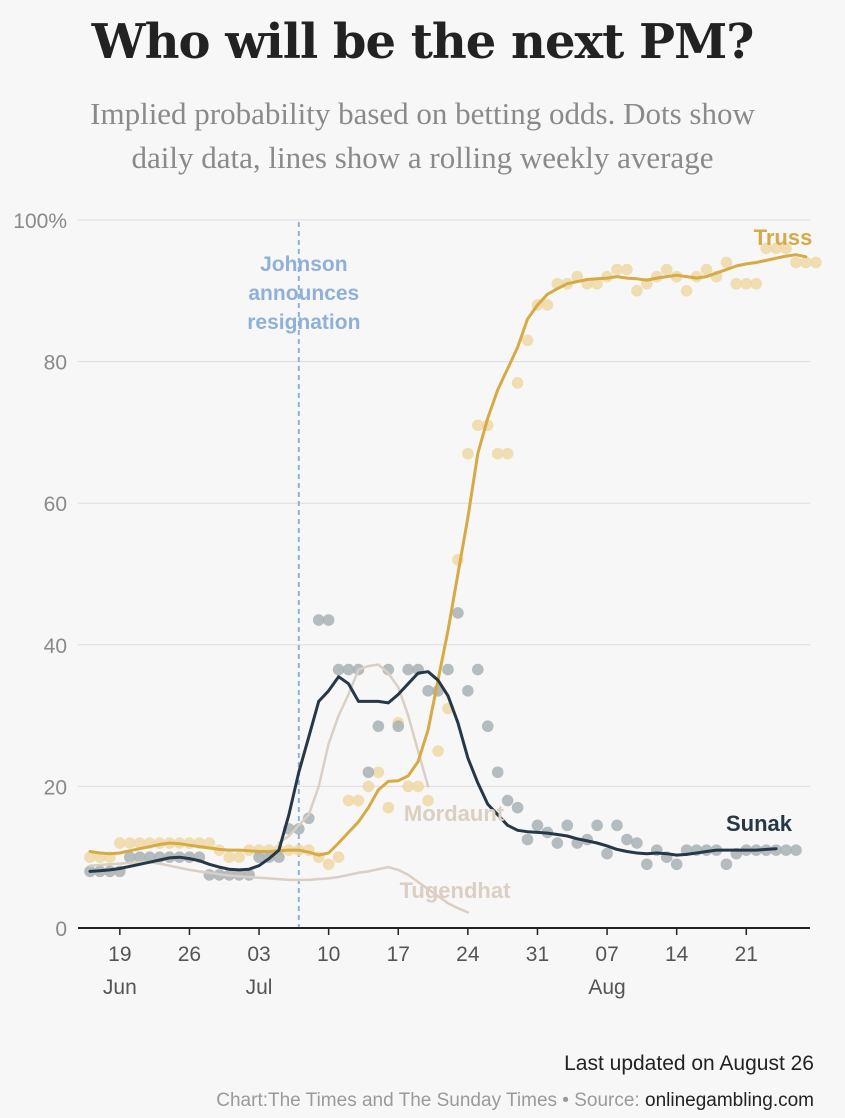 Image resolution: width=845 pixels, height=1118 pixels. I want to click on mordaunt-average-line, so click(353, 754).